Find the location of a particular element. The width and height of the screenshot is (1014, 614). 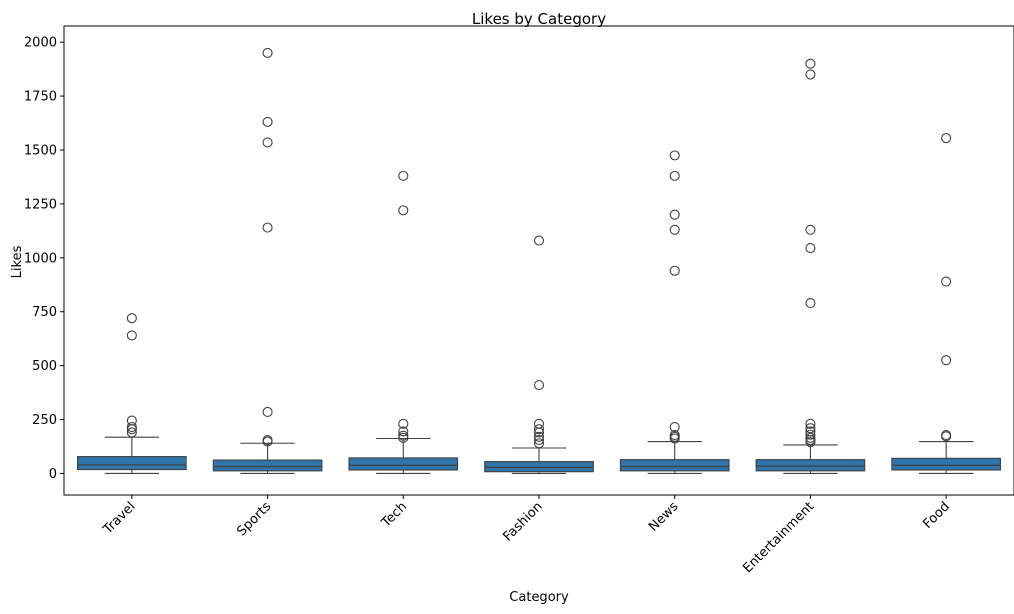

box-group-fashion is located at coordinates (539, 354).